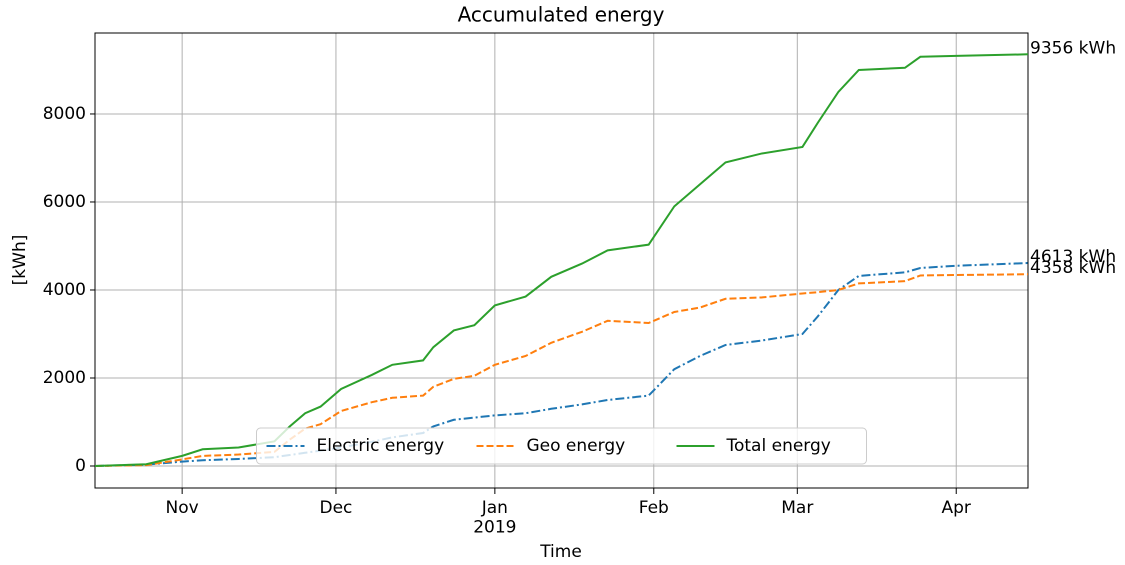 The image size is (1125, 565). I want to click on x-tick-label: Dec, so click(335, 508).